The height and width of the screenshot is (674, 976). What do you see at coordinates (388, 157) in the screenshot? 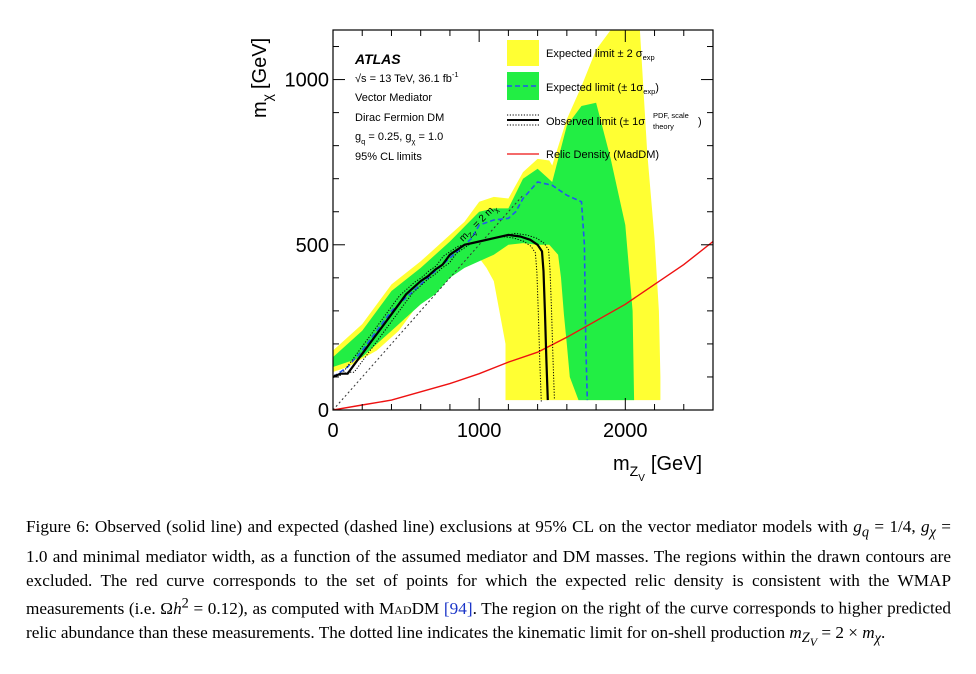
I see `atlas-cl: 95% CL limits` at bounding box center [388, 157].